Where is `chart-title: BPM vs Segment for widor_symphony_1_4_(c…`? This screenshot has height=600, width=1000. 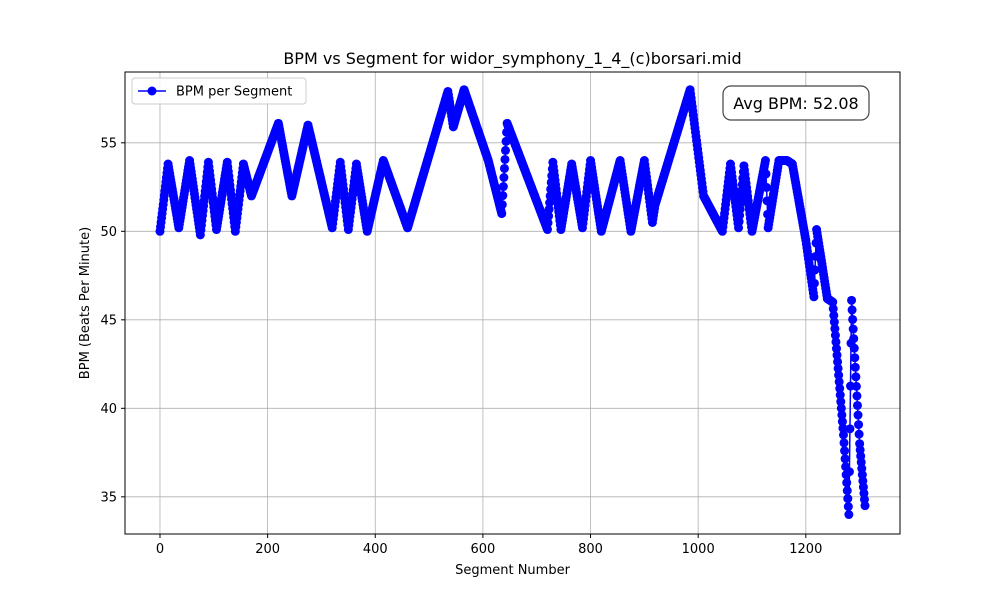 chart-title: BPM vs Segment for widor_symphony_1_4_(c… is located at coordinates (512, 59).